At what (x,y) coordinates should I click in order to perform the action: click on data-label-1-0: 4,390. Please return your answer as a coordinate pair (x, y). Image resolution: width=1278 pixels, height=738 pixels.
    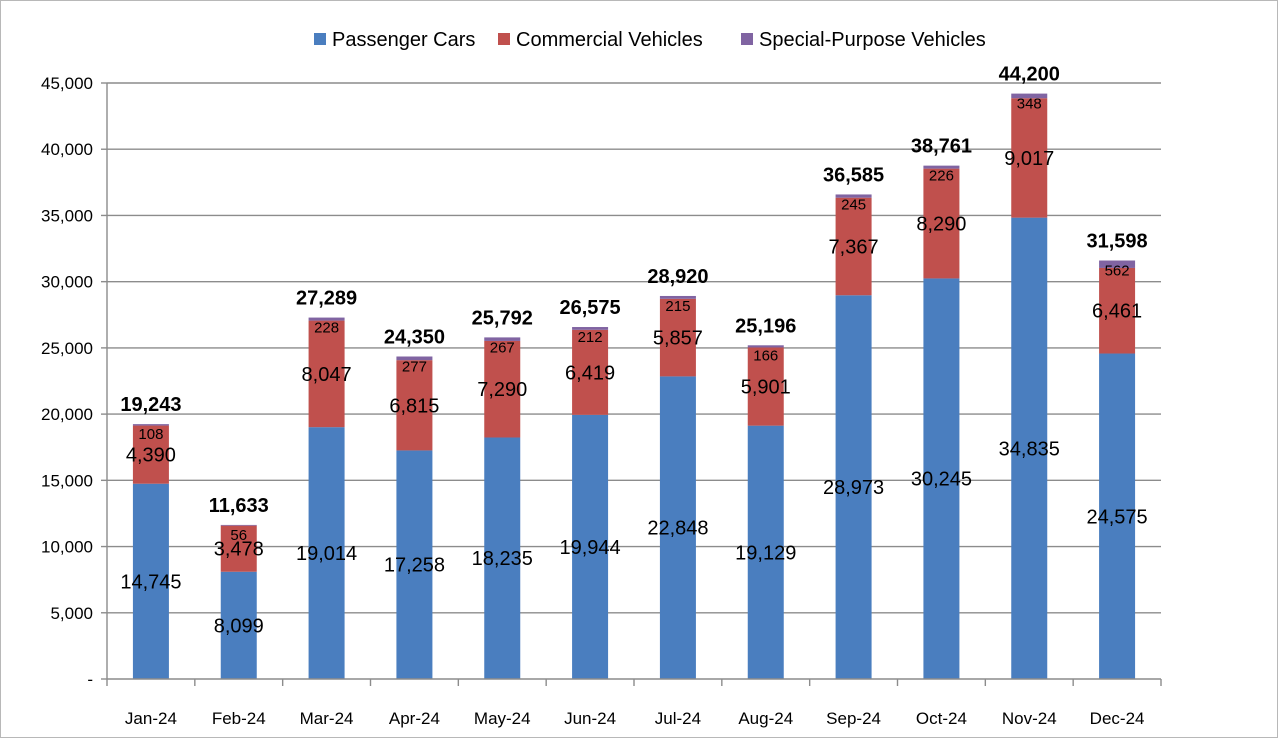
    Looking at the image, I should click on (151, 456).